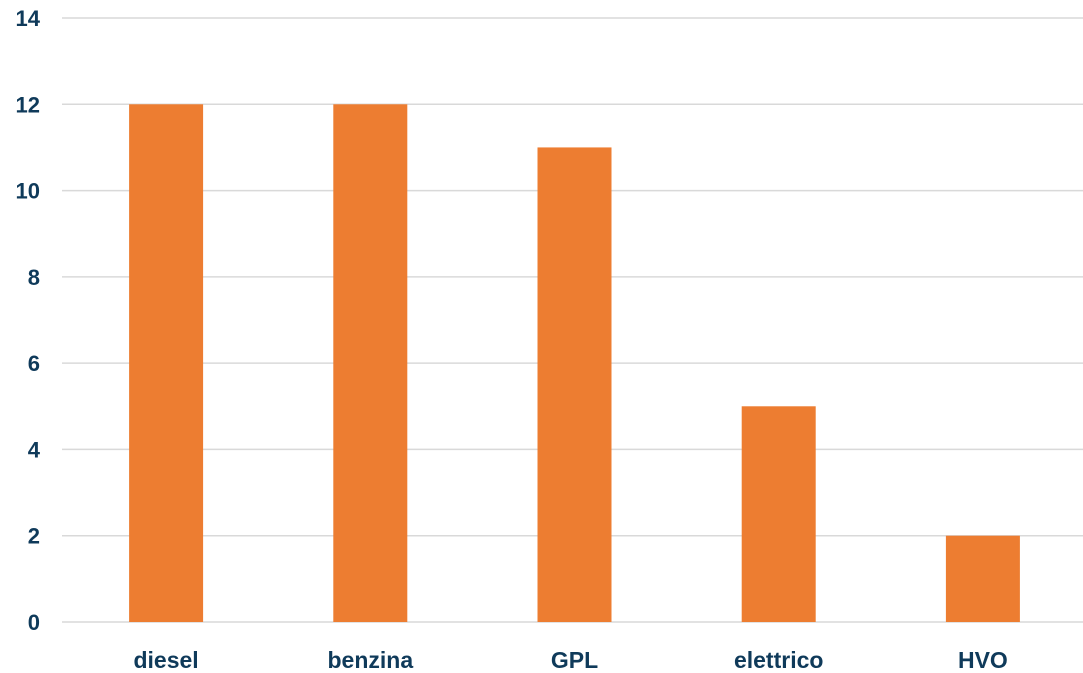 The width and height of the screenshot is (1083, 673). What do you see at coordinates (983, 660) in the screenshot?
I see `x-category-label: HVO` at bounding box center [983, 660].